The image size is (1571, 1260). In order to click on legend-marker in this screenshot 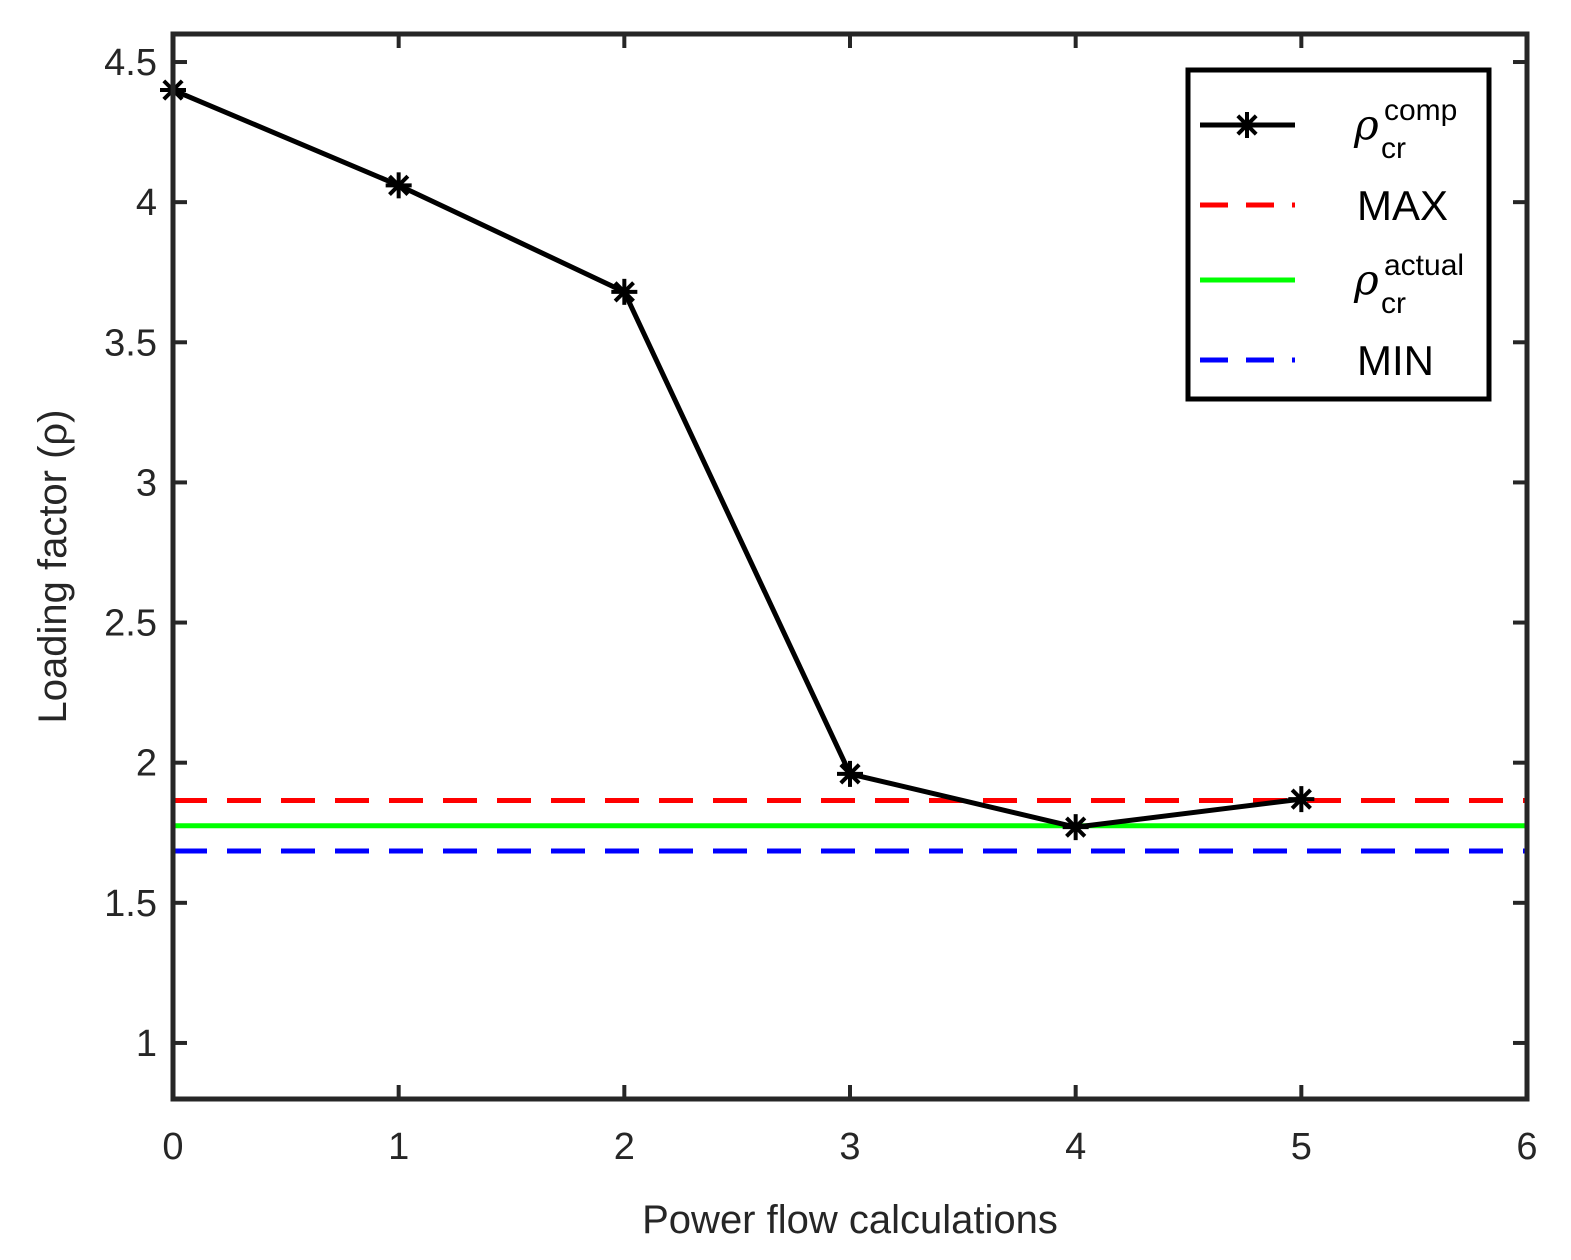, I will do `click(1247, 125)`.